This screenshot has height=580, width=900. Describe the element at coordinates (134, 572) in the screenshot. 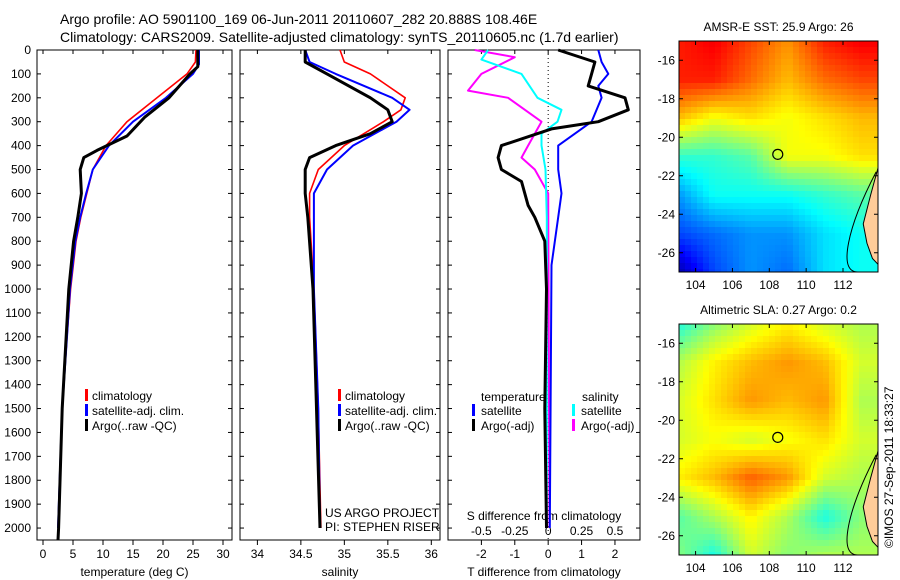

I see `x-axis-label: temperature (deg C)` at that location.